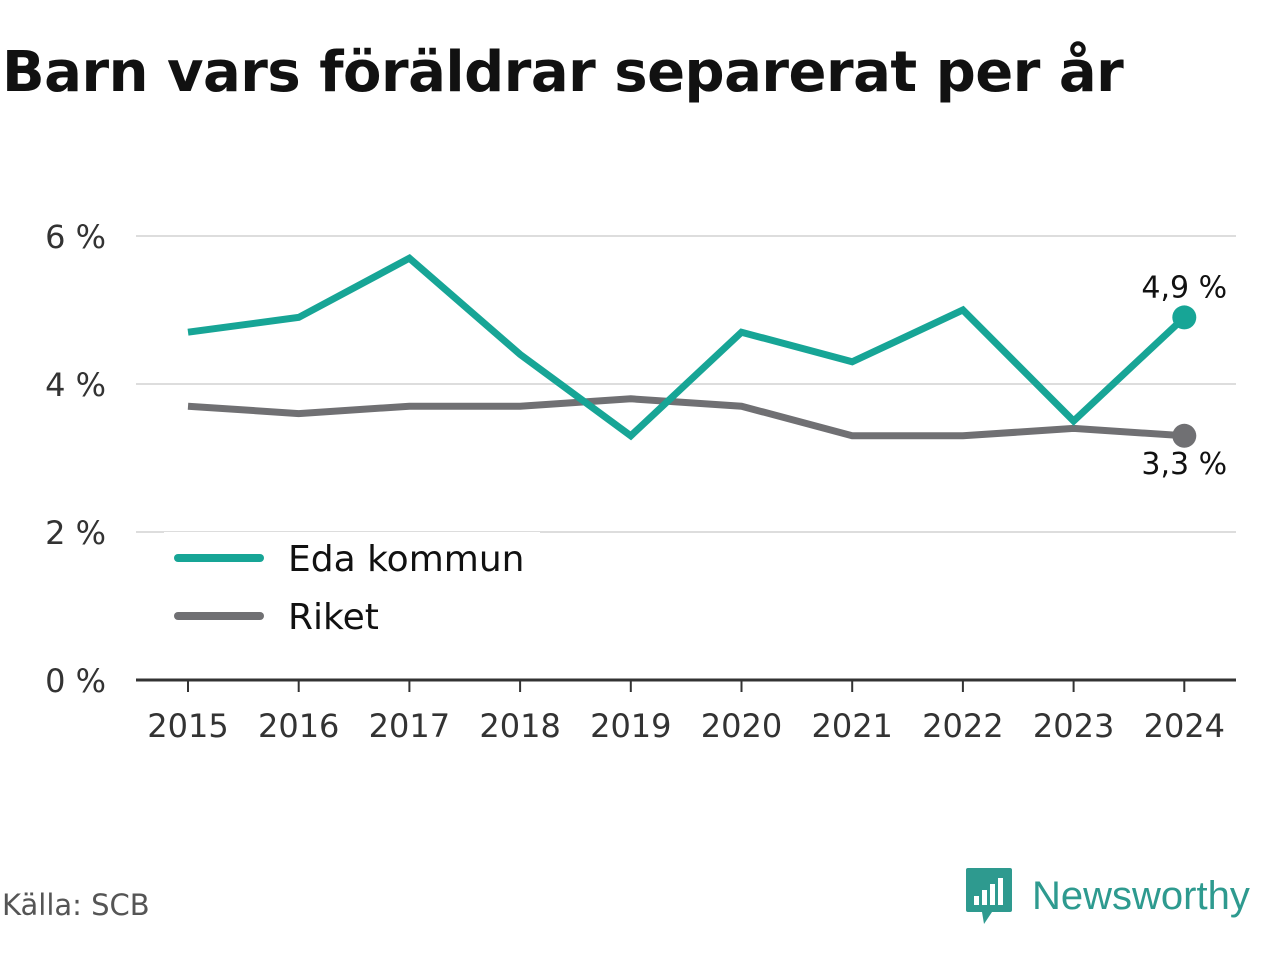 This screenshot has width=1280, height=960. Describe the element at coordinates (962, 726) in the screenshot. I see `x-tick-label: 2022` at that location.